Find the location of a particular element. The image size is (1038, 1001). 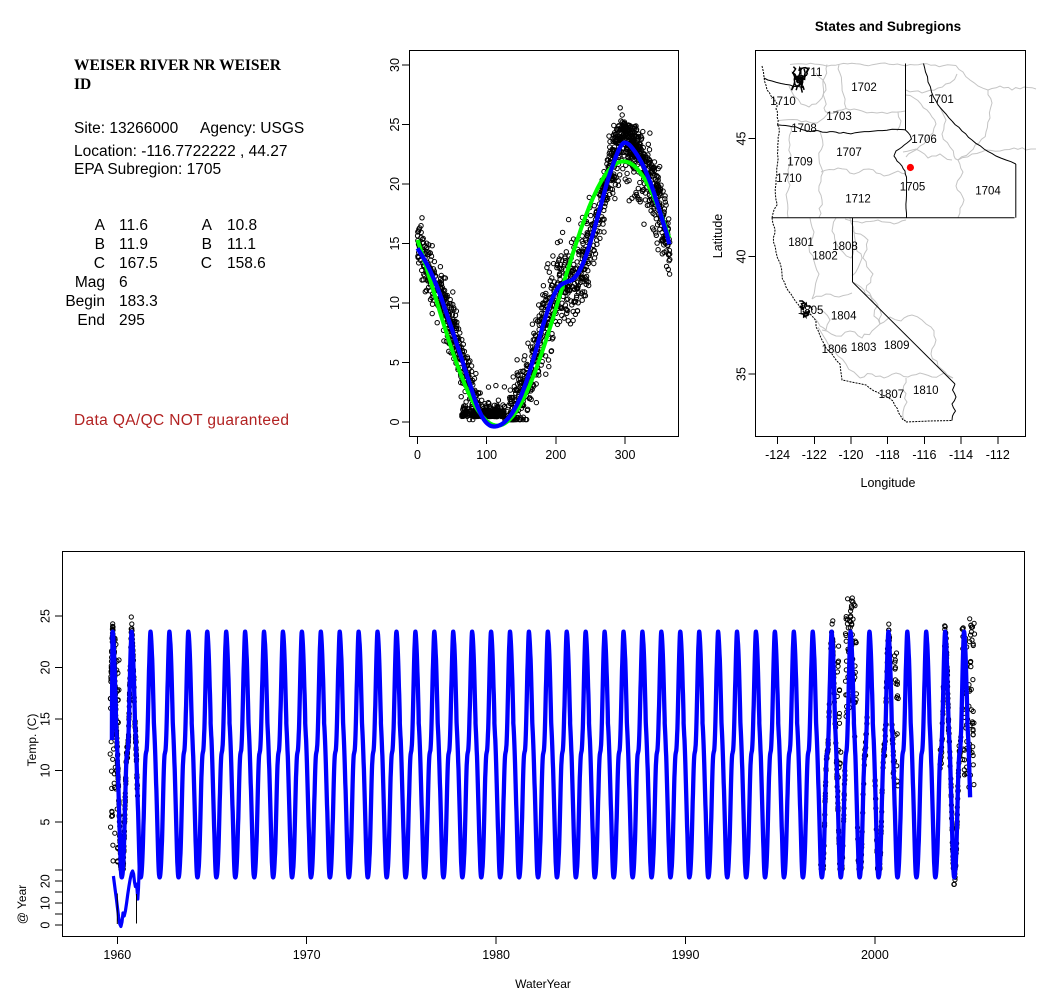

svg-text: -124 is located at coordinates (777, 455).